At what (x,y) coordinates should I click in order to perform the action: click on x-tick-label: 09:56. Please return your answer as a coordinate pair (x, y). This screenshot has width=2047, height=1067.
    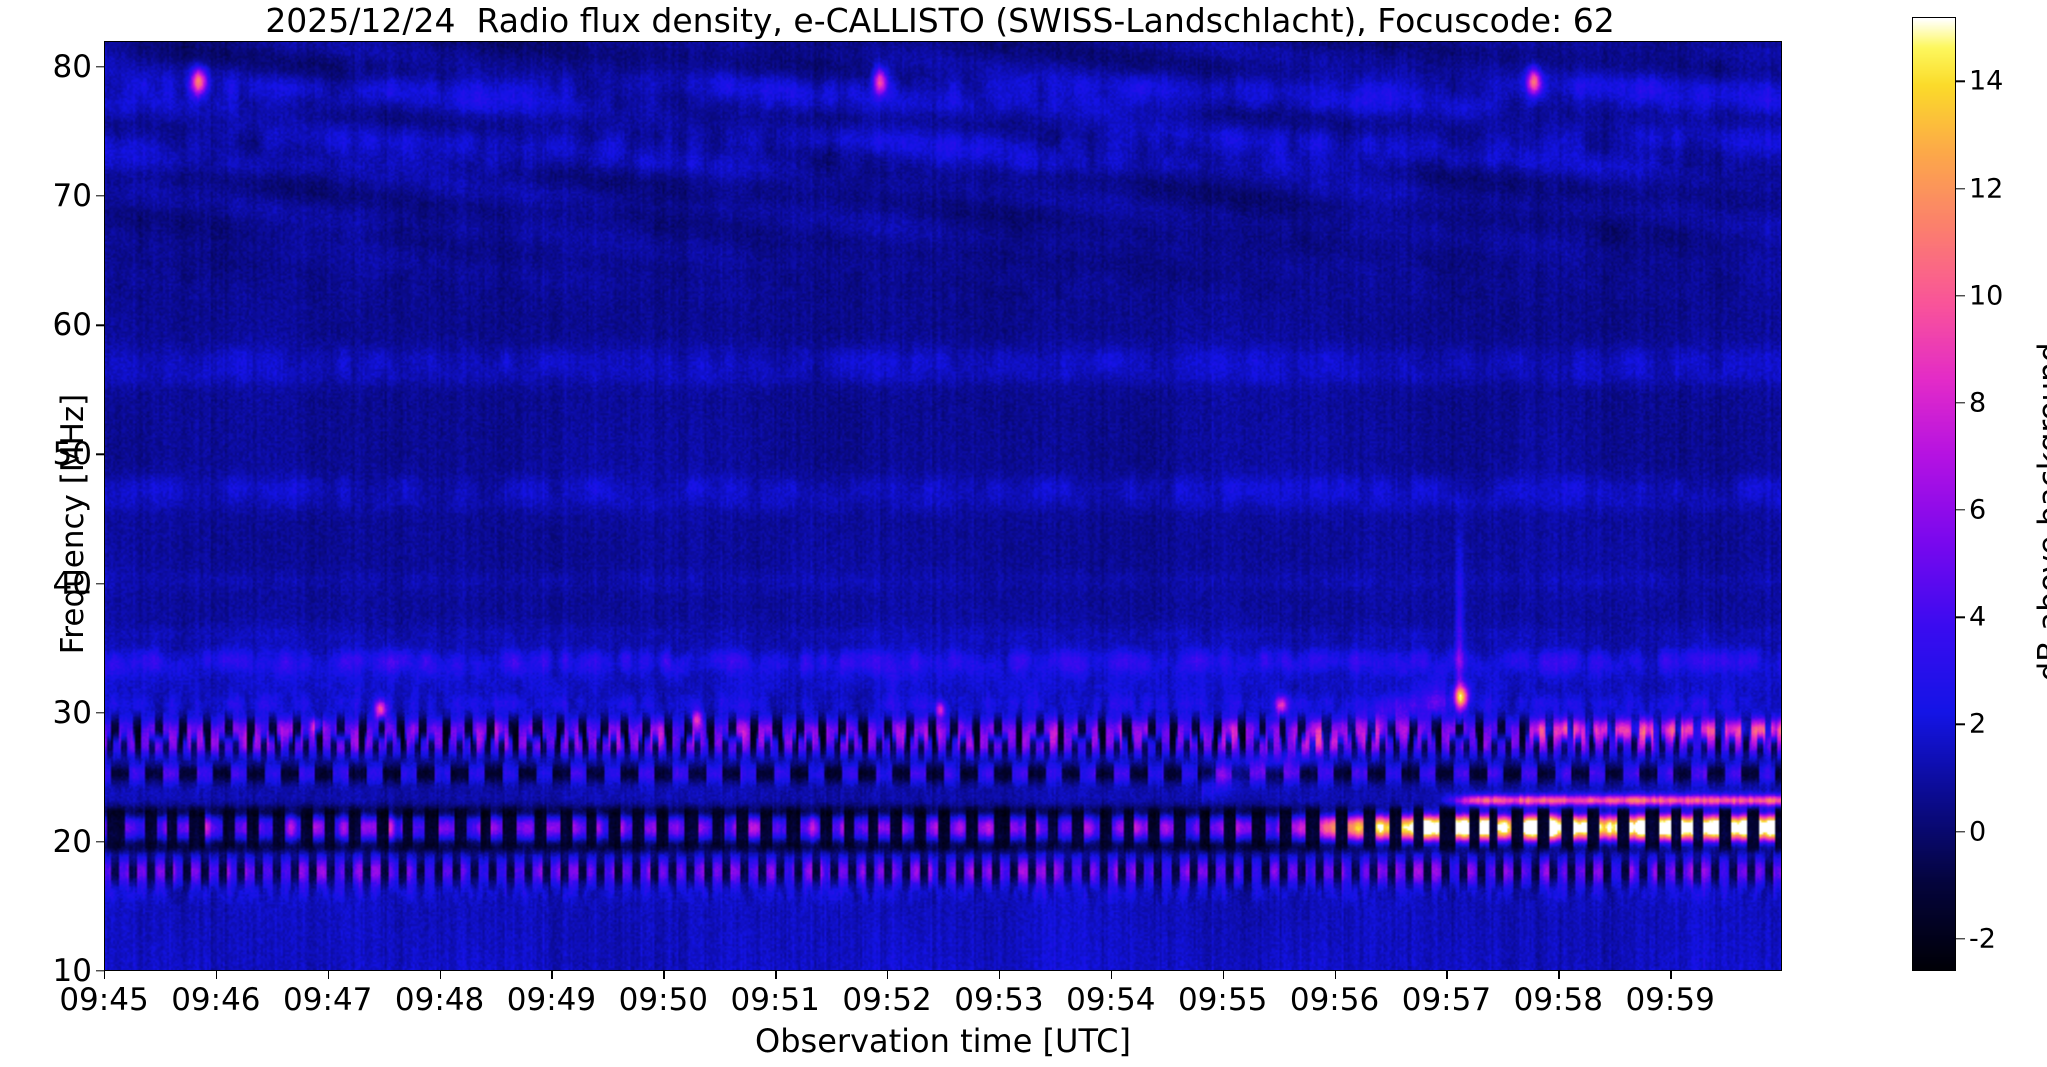
    Looking at the image, I should click on (1334, 1000).